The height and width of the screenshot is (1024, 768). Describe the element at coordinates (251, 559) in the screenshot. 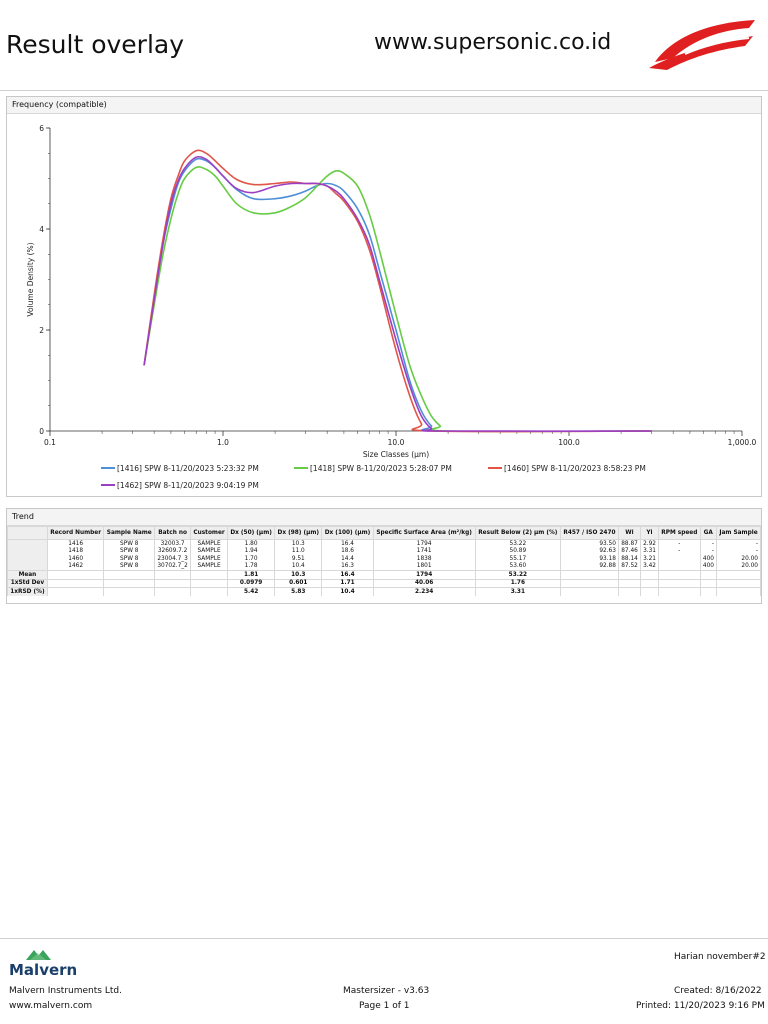

I see `trend-cell: 1.70` at that location.